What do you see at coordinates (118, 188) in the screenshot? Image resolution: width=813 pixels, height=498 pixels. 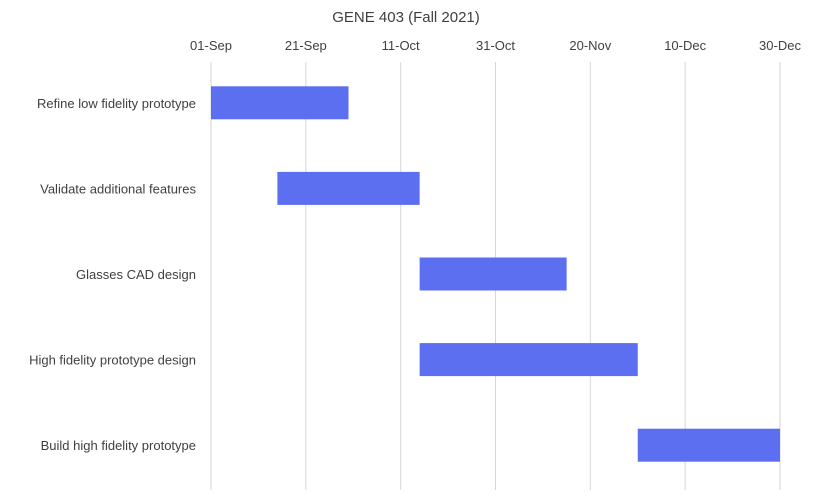 I see `task-label: Validate additional features` at bounding box center [118, 188].